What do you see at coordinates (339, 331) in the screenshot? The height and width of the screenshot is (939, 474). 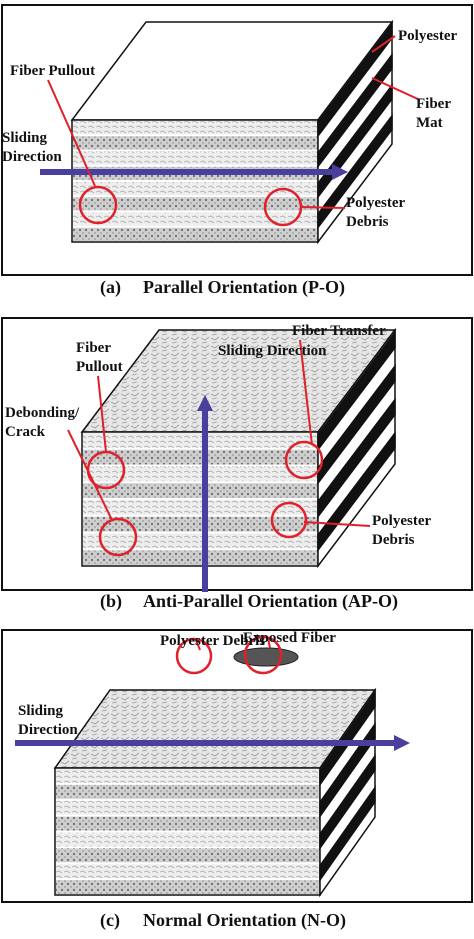 I see `annotation: Fiber Transfer` at bounding box center [339, 331].